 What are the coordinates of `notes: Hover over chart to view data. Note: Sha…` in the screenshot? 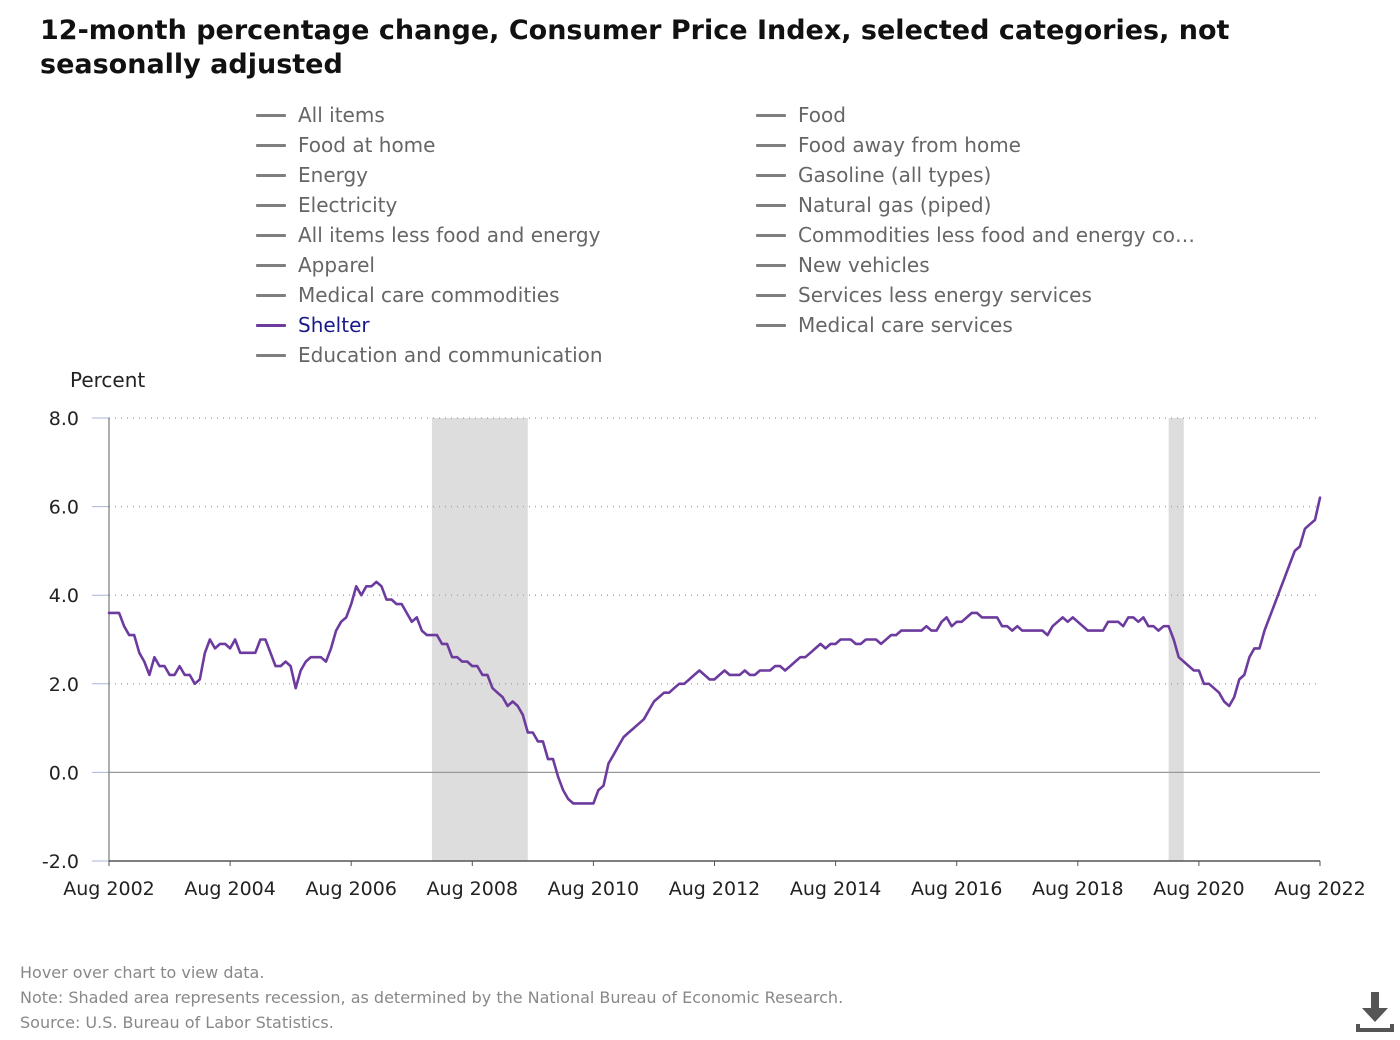 It's located at (431, 997).